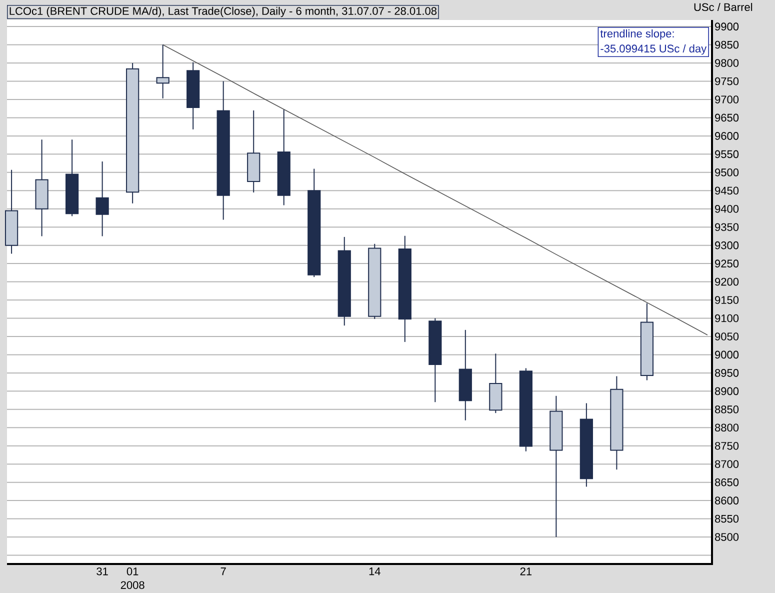 This screenshot has height=593, width=775. I want to click on y-tick-label: 9450, so click(727, 190).